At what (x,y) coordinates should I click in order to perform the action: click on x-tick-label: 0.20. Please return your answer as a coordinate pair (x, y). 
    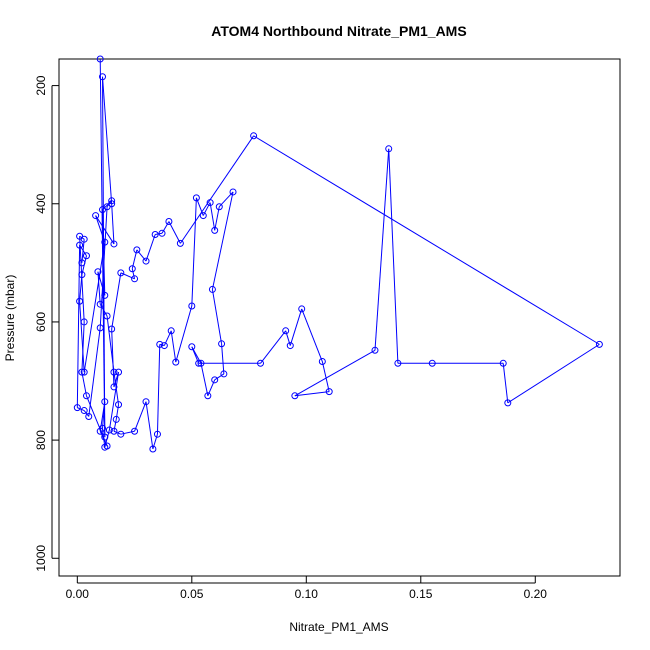
    Looking at the image, I should click on (536, 594).